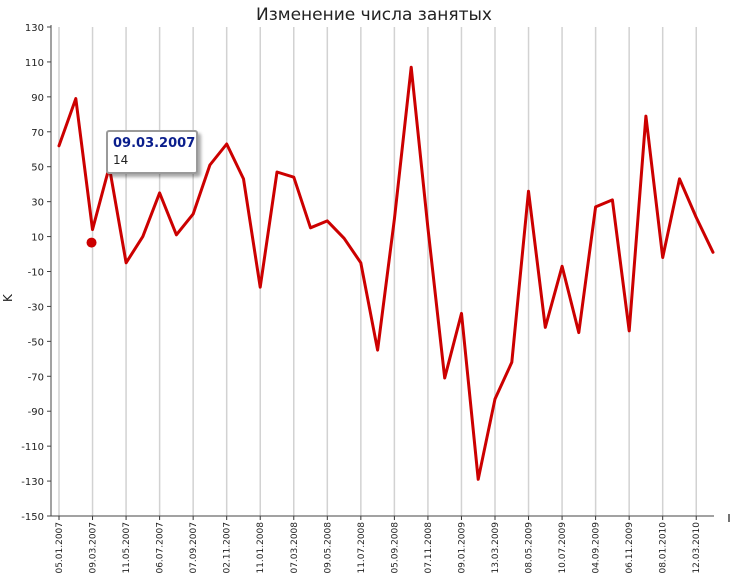 Image resolution: width=756 pixels, height=577 pixels. What do you see at coordinates (36, 377) in the screenshot?
I see `y-tick-label: -70` at bounding box center [36, 377].